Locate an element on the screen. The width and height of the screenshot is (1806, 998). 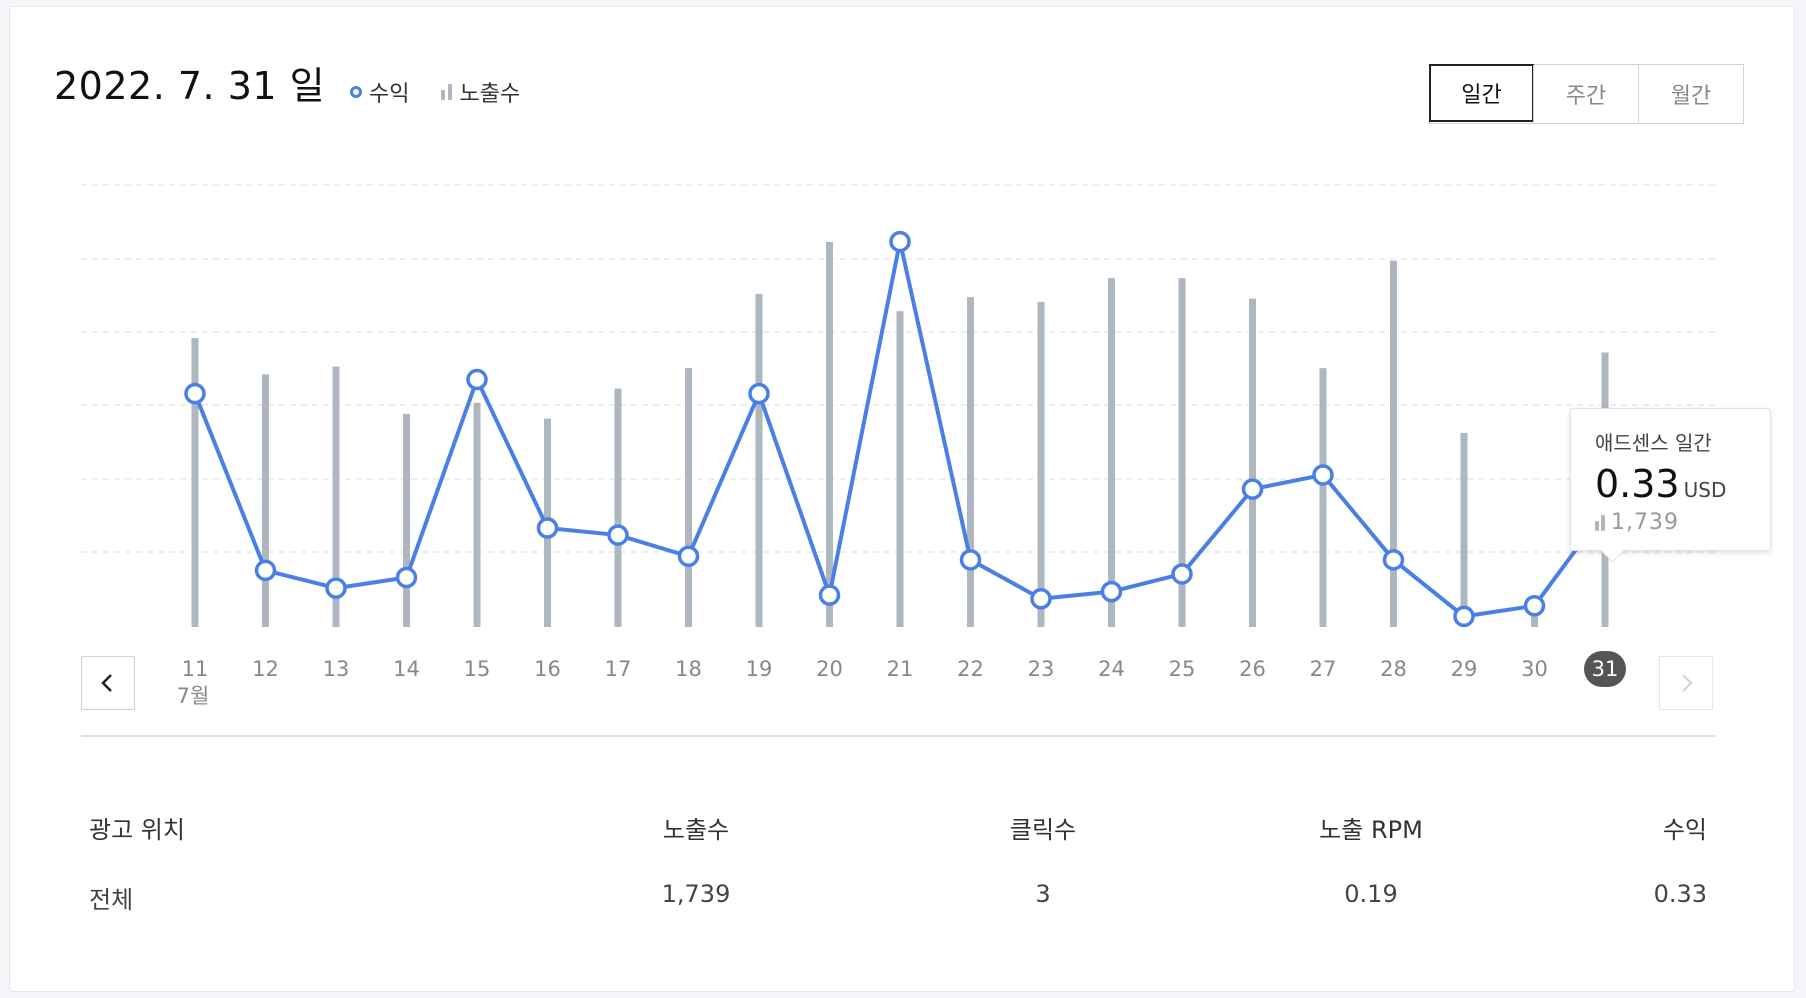
chart-legend: 수익 노출수 is located at coordinates (446, 92).